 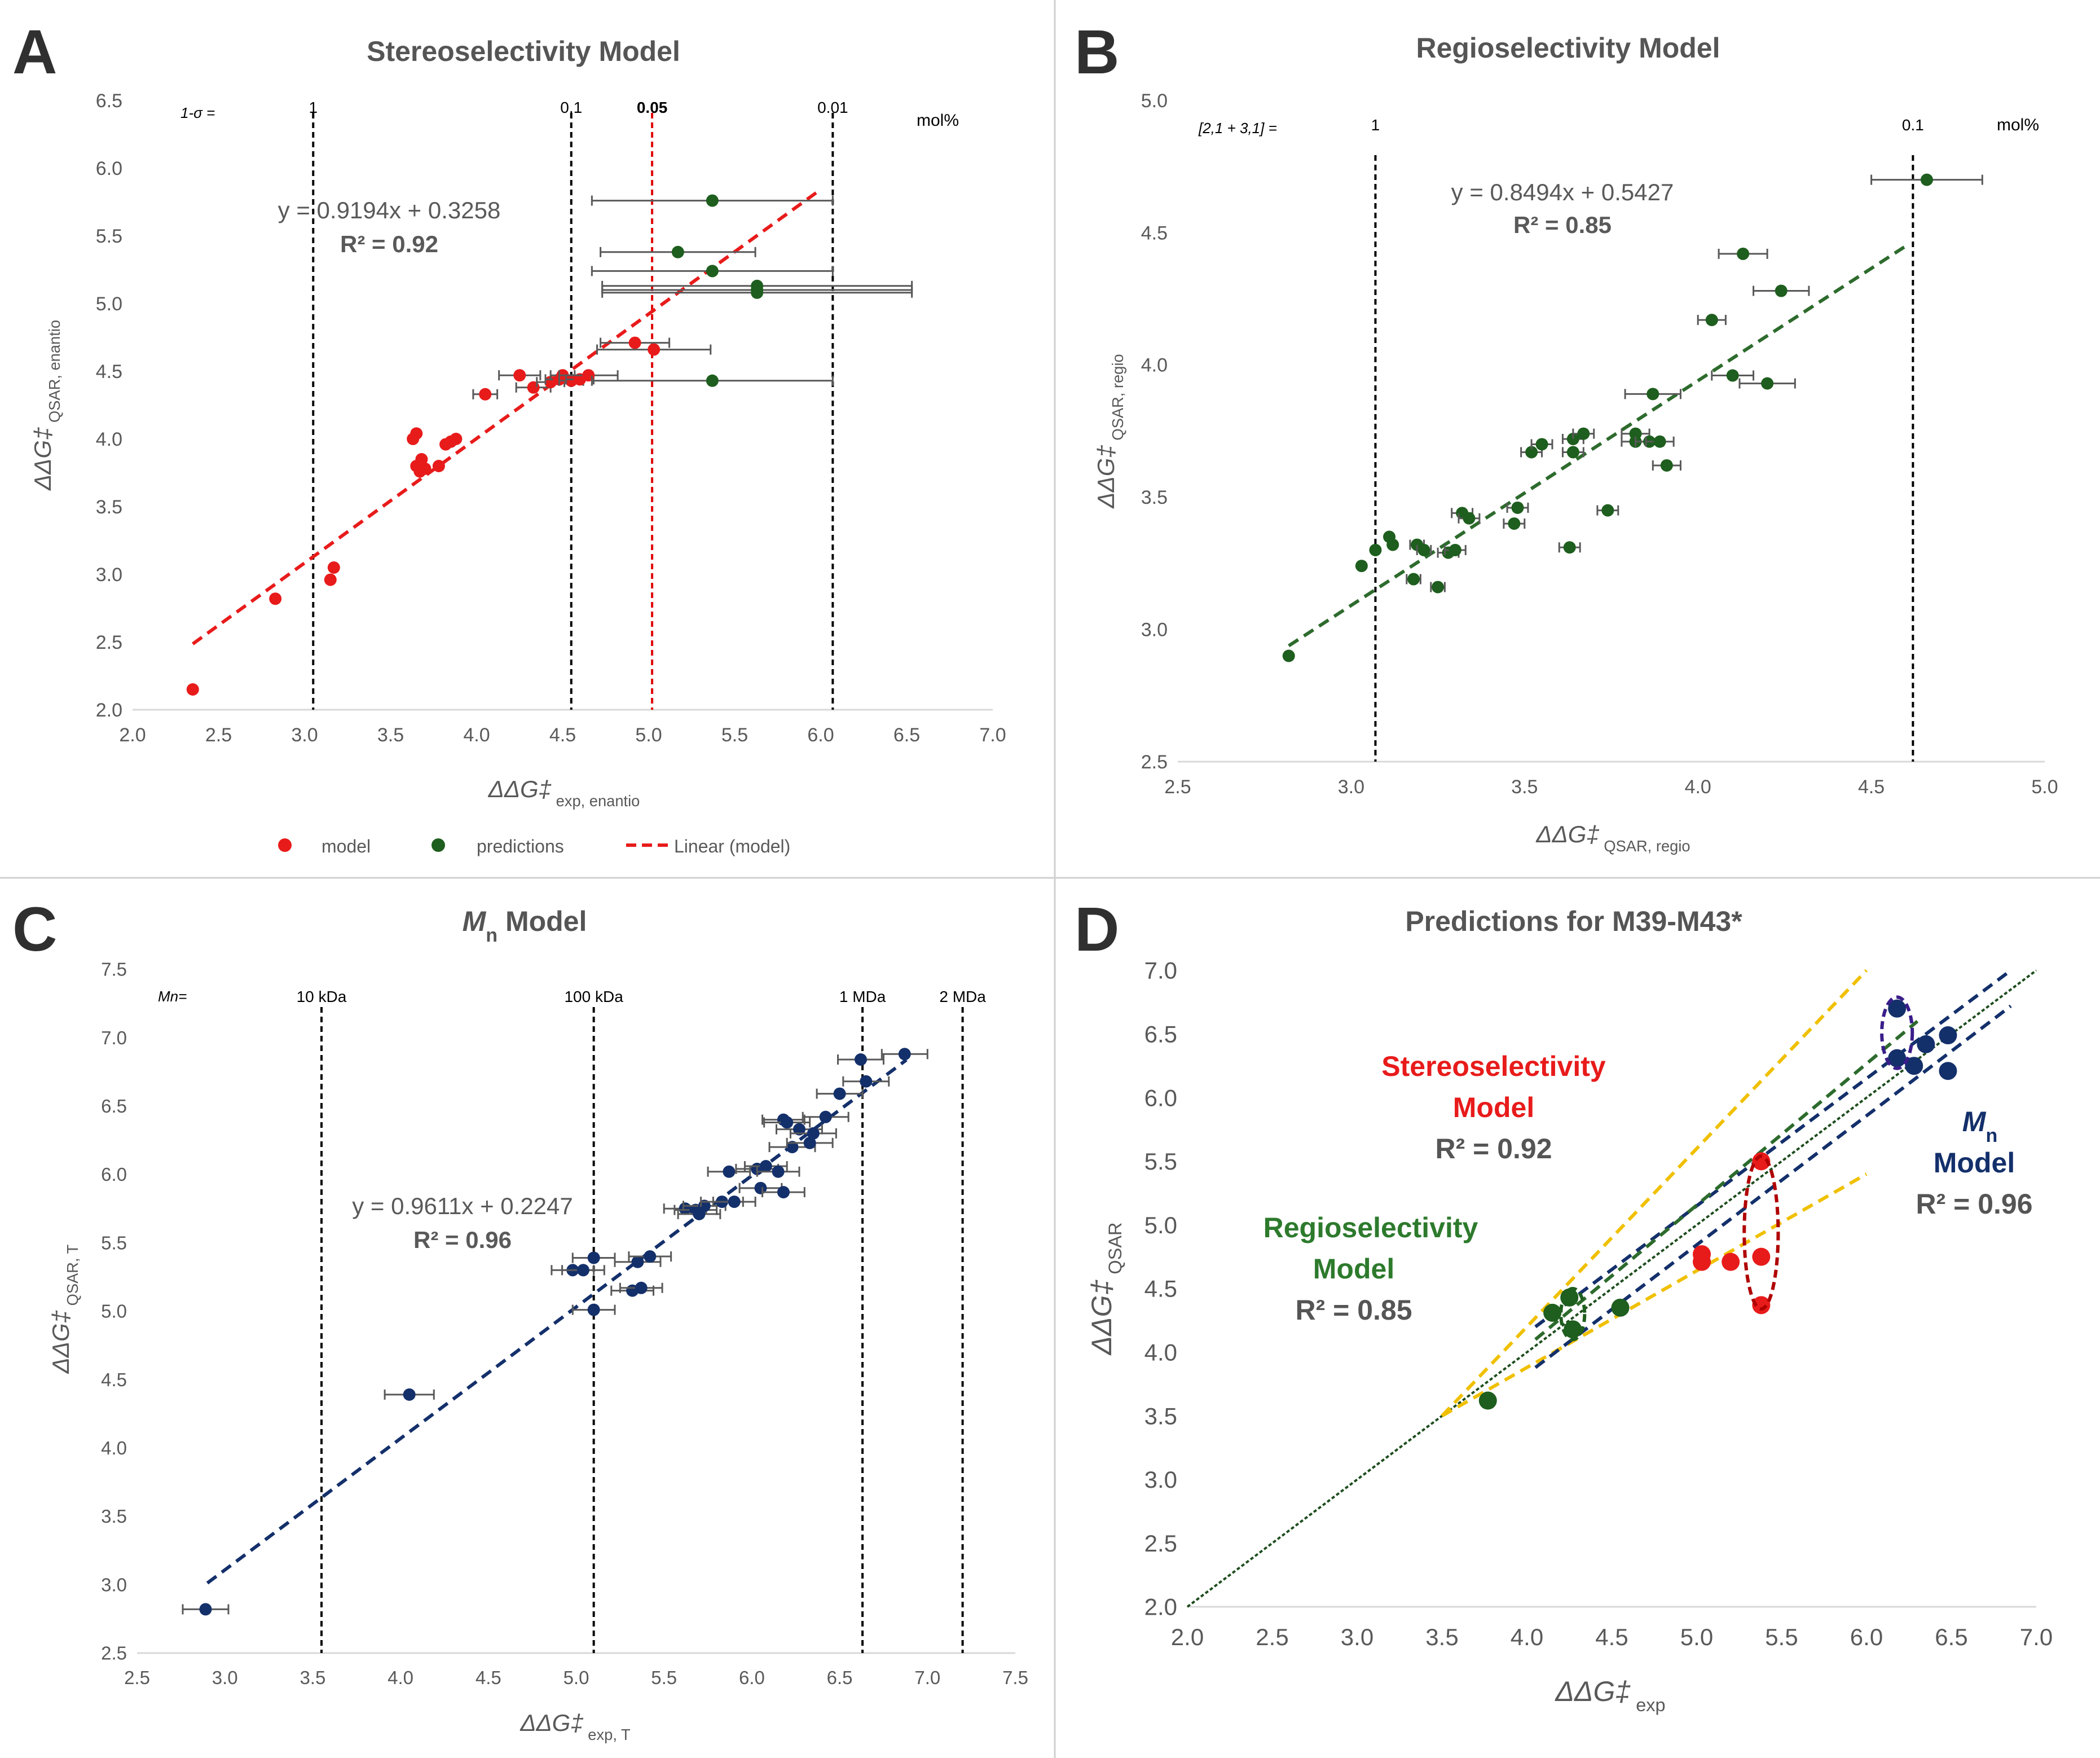 What do you see at coordinates (2045, 787) in the screenshot?
I see `plot-b-x-tick-label: 5.0` at bounding box center [2045, 787].